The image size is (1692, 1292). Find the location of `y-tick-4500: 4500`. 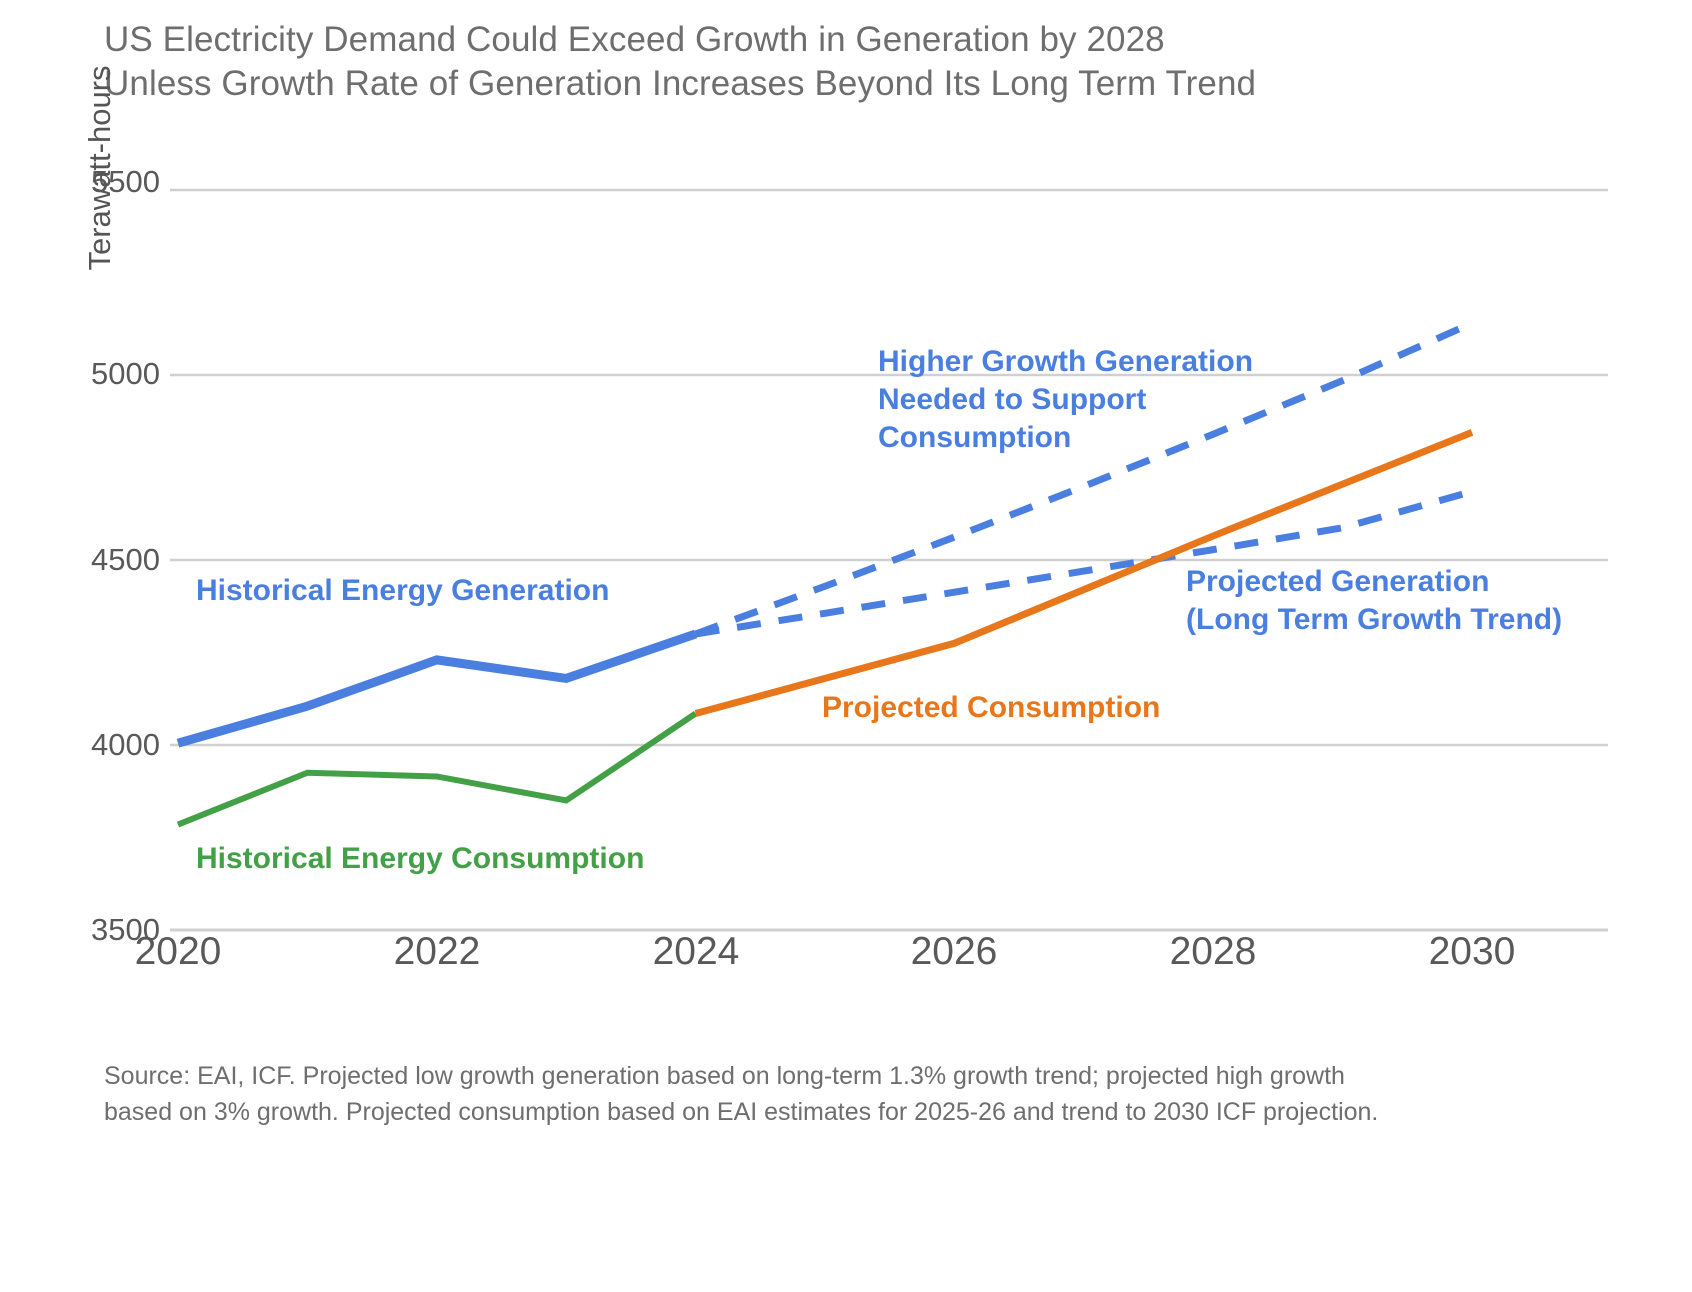

y-tick-4500: 4500 is located at coordinates (125, 559).